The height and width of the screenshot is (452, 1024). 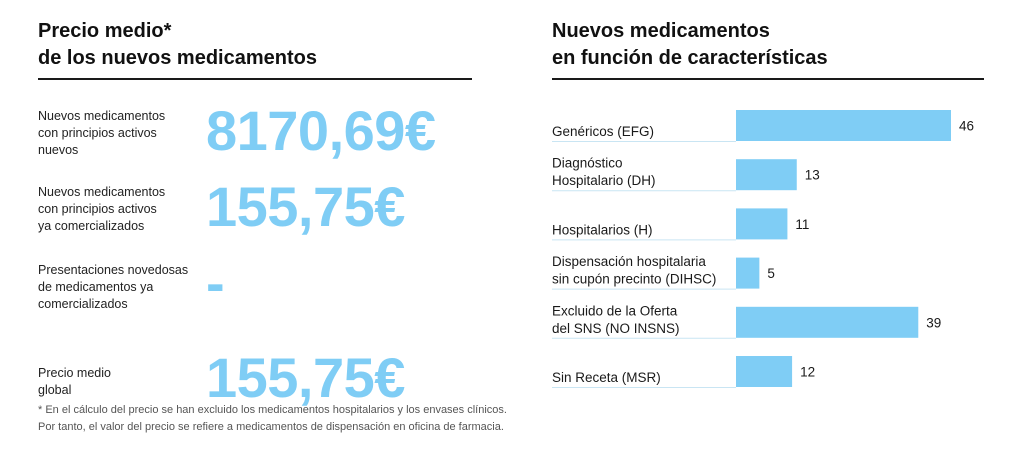 I want to click on category-label: Excluido de la Oferta del SNS (NO INSNS), so click(x=616, y=319).